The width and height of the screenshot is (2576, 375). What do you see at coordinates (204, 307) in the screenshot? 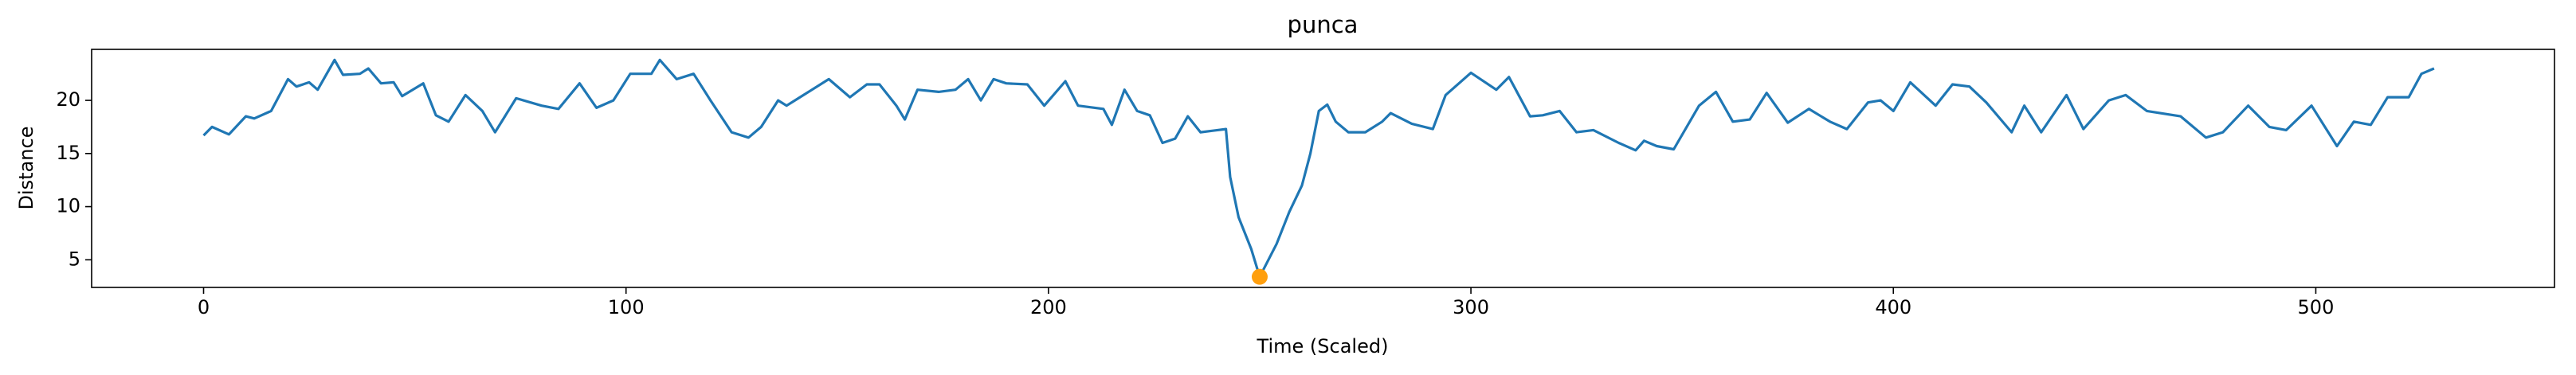
I see `x-tick-label: 0` at bounding box center [204, 307].